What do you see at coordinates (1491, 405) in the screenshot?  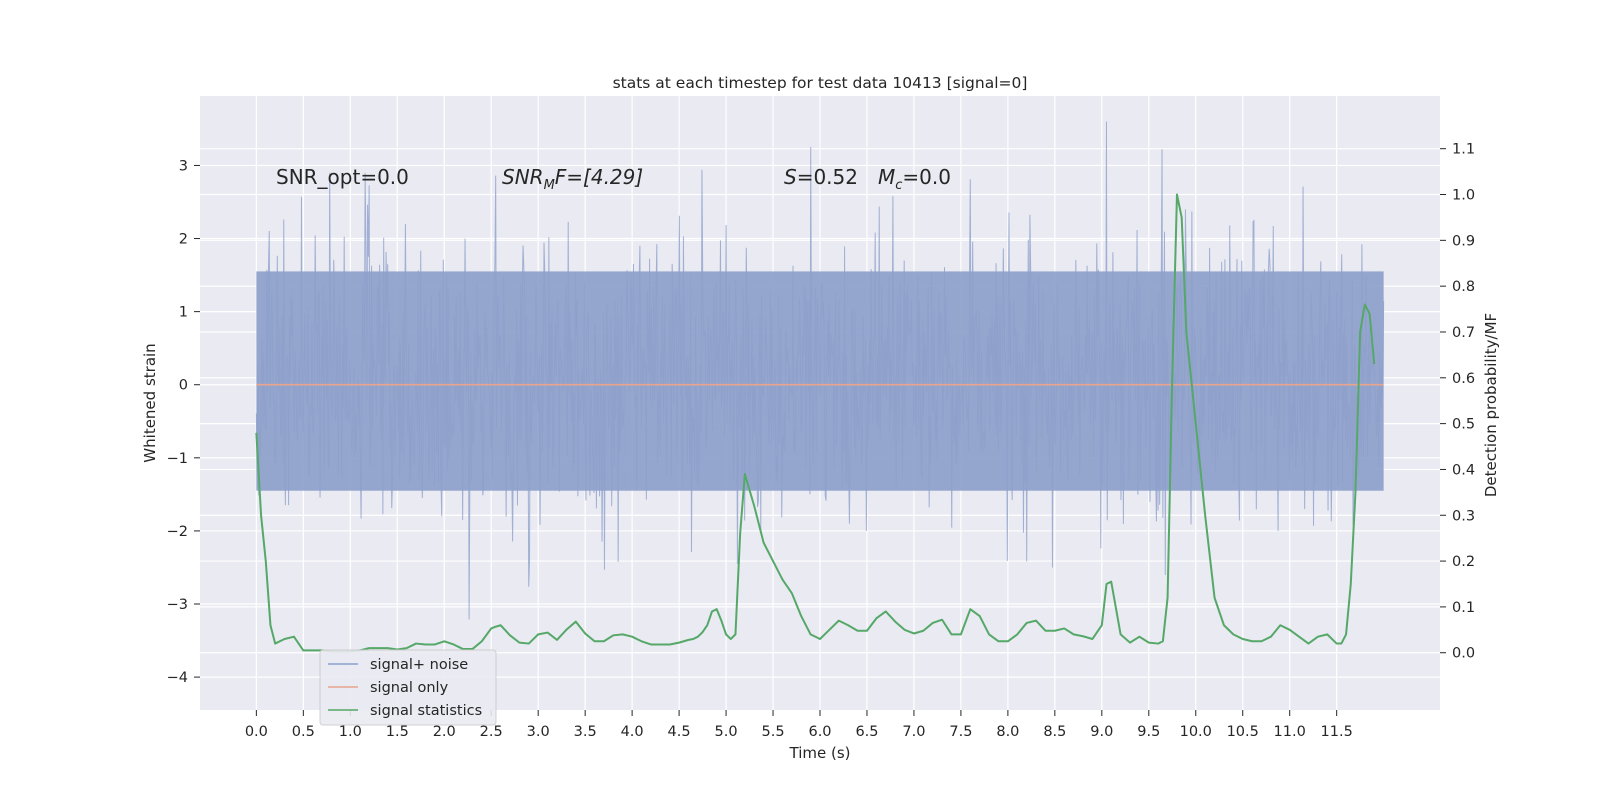 I see `y2-axis-label: Detection probability/MF` at bounding box center [1491, 405].